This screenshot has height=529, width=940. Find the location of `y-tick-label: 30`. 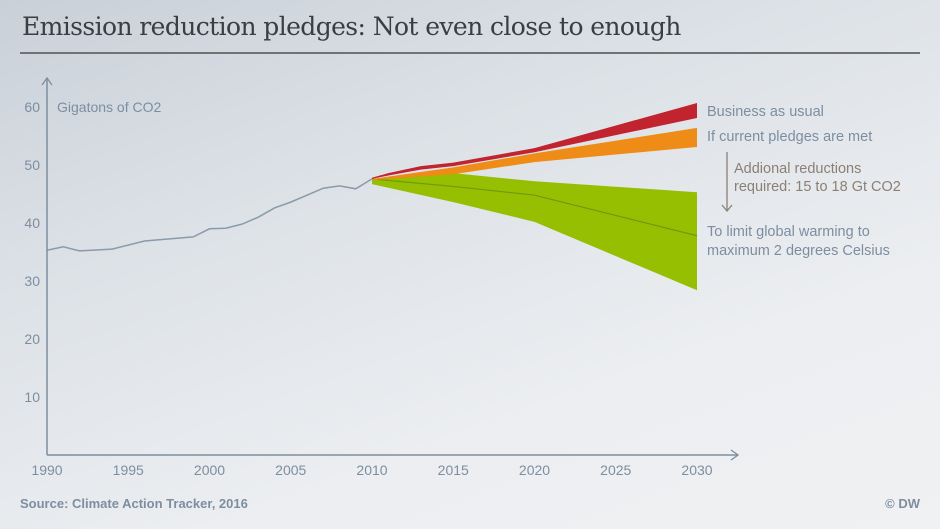

y-tick-label: 30 is located at coordinates (32, 281).